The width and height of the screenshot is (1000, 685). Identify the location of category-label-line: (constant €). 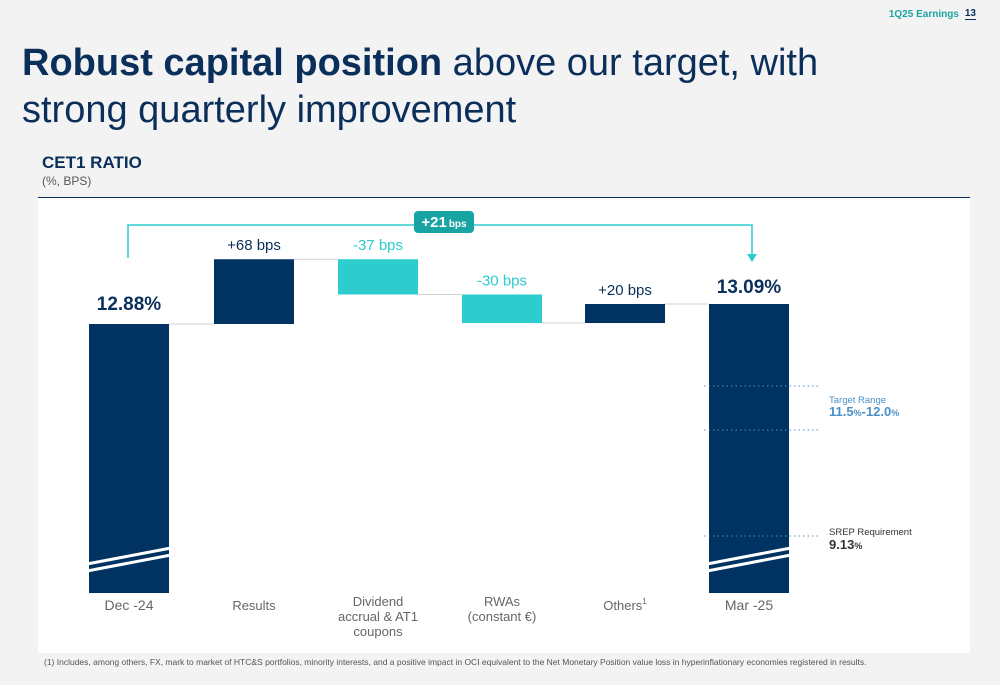
(502, 616).